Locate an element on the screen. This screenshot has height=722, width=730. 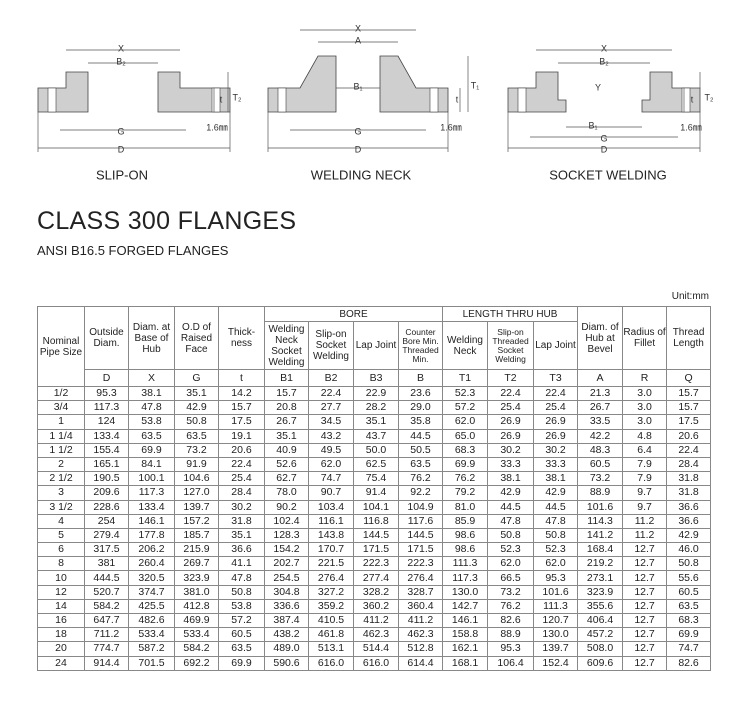
data-cell: 62.0 is located at coordinates (511, 564).